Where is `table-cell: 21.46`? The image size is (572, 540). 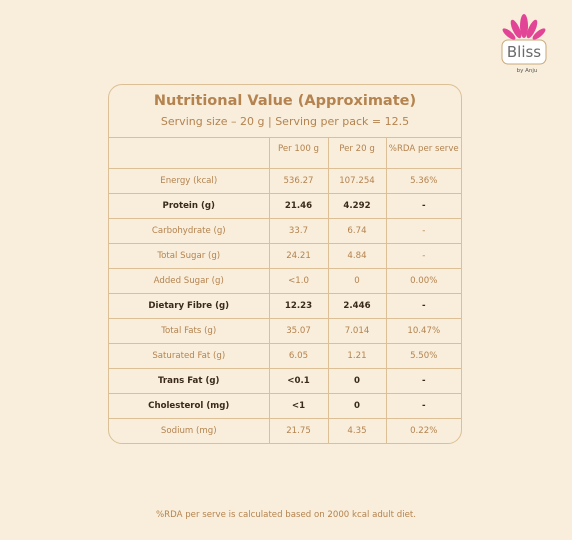
table-cell: 21.46 is located at coordinates (298, 206).